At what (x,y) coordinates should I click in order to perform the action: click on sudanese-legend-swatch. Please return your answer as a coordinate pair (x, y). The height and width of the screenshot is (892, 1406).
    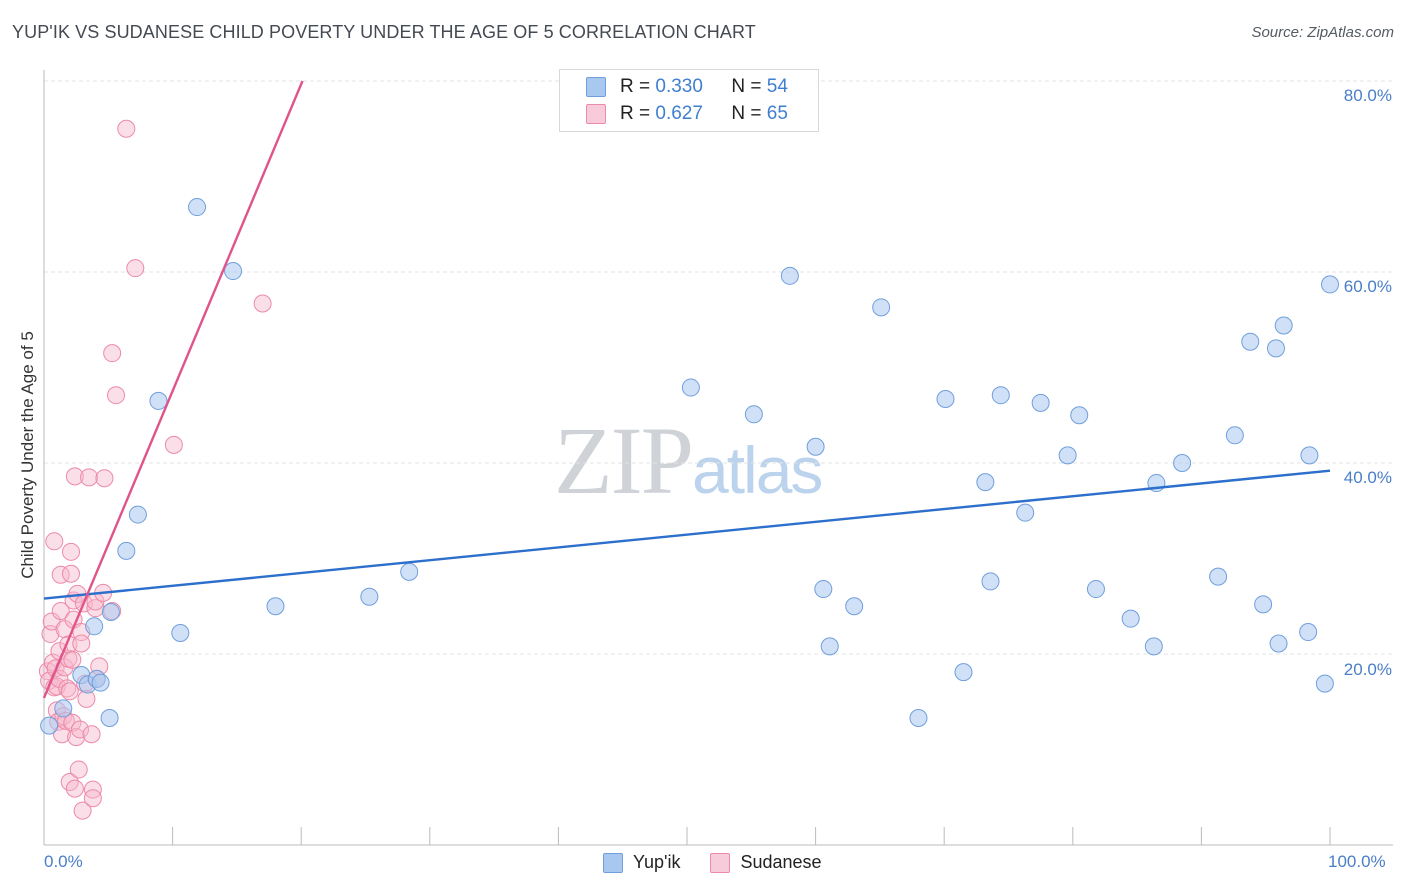
    Looking at the image, I should click on (720, 862).